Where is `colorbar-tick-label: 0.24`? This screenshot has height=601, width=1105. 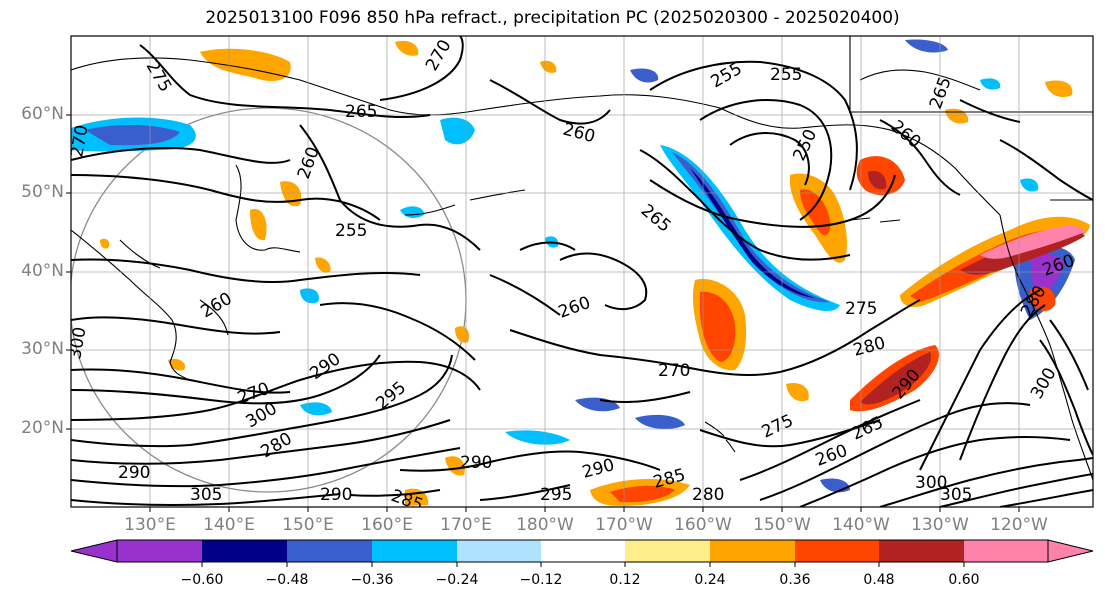 colorbar-tick-label: 0.24 is located at coordinates (710, 580).